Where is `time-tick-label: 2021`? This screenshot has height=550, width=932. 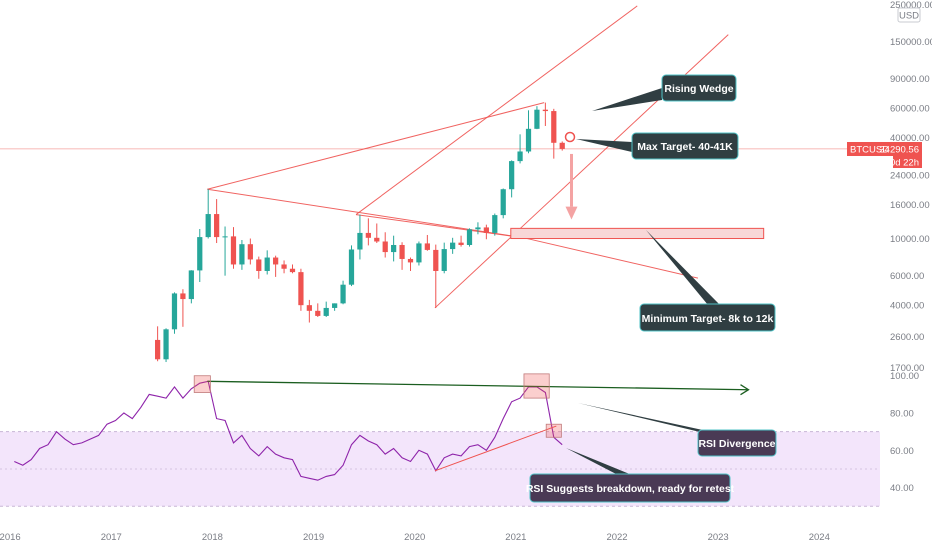
time-tick-label: 2021 is located at coordinates (515, 537).